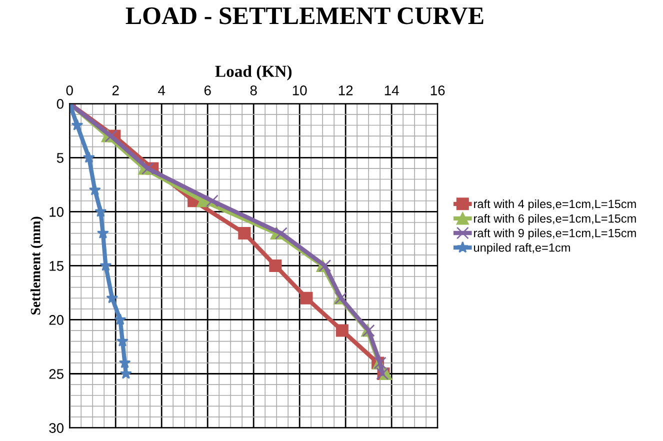 This screenshot has width=663, height=441. What do you see at coordinates (555, 204) in the screenshot?
I see `legend-label: raft with 4 piles,e=1cm,L=15cm` at bounding box center [555, 204].